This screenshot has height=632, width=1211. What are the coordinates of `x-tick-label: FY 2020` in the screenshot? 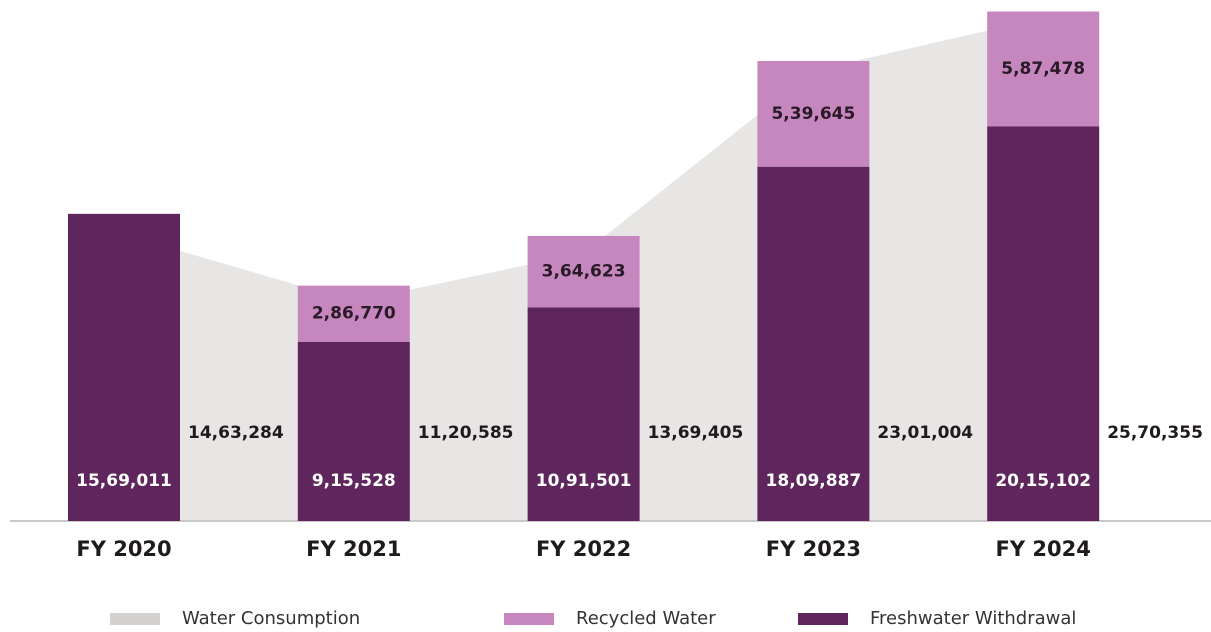 It's located at (123, 549).